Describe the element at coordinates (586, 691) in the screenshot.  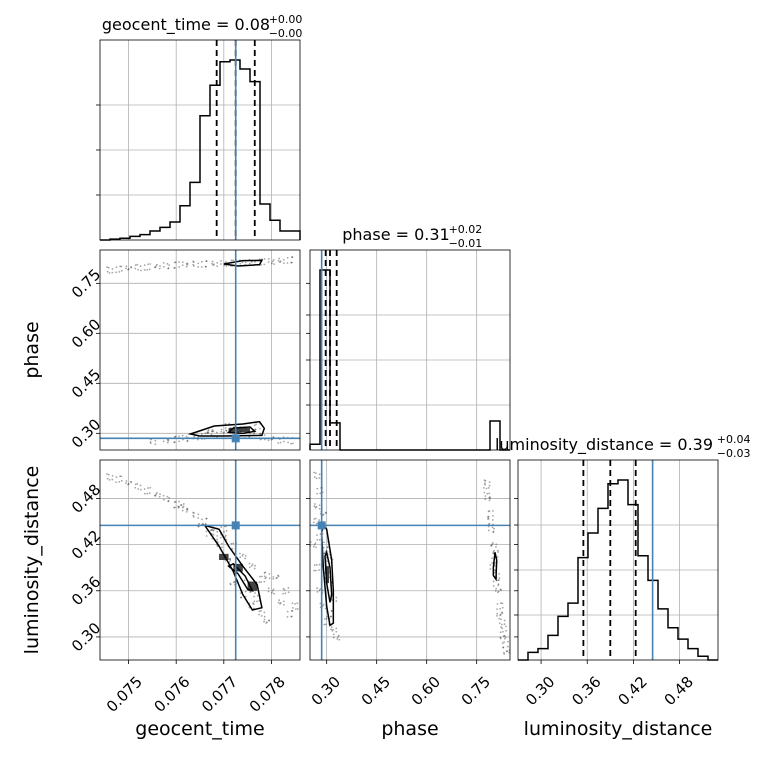
I see `x-tick-label: 0.36` at that location.